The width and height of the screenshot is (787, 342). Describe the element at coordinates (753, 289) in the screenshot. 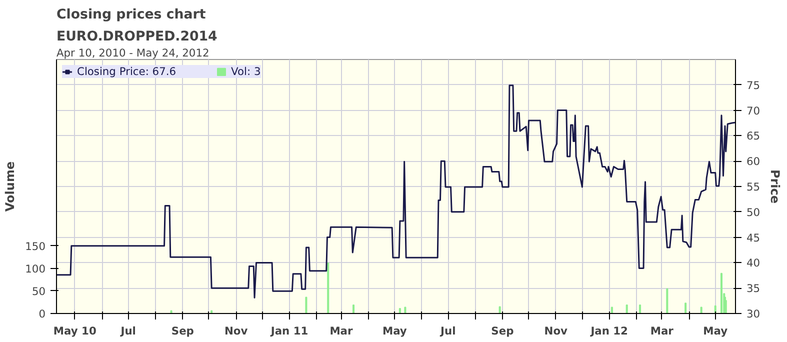

I see `y2-tick-label: 35` at that location.